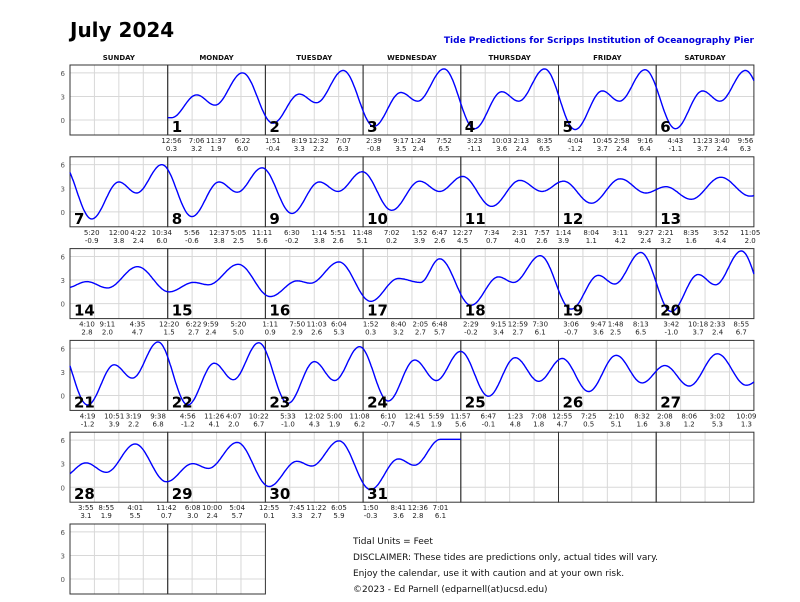 Image resolution: width=800 pixels, height=602 pixels. What do you see at coordinates (269, 516) in the screenshot?
I see `tide-height: 0.1` at bounding box center [269, 516].